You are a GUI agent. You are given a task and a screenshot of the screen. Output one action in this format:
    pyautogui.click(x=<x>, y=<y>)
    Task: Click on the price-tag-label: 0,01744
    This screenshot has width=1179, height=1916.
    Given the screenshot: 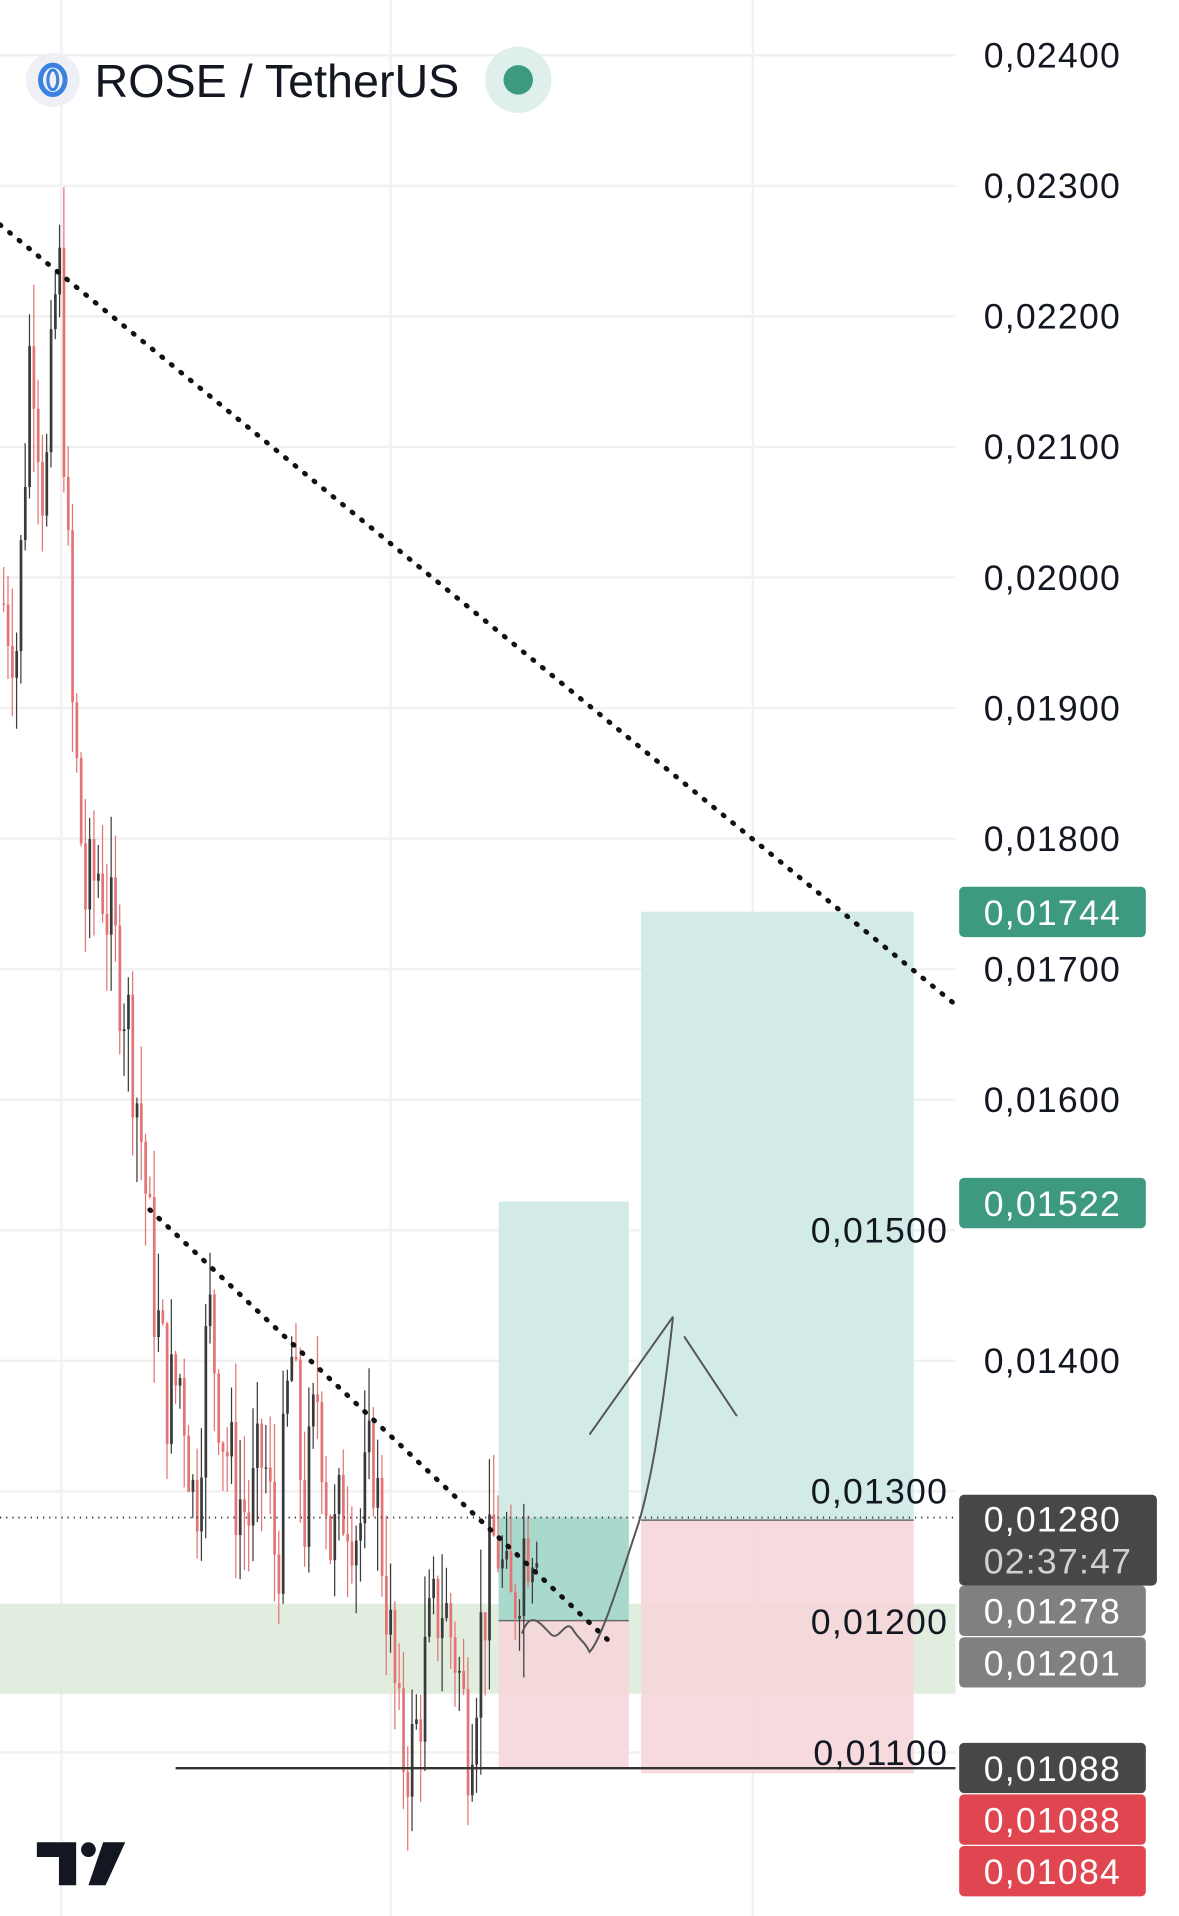 What is the action you would take?
    pyautogui.click(x=1052, y=913)
    